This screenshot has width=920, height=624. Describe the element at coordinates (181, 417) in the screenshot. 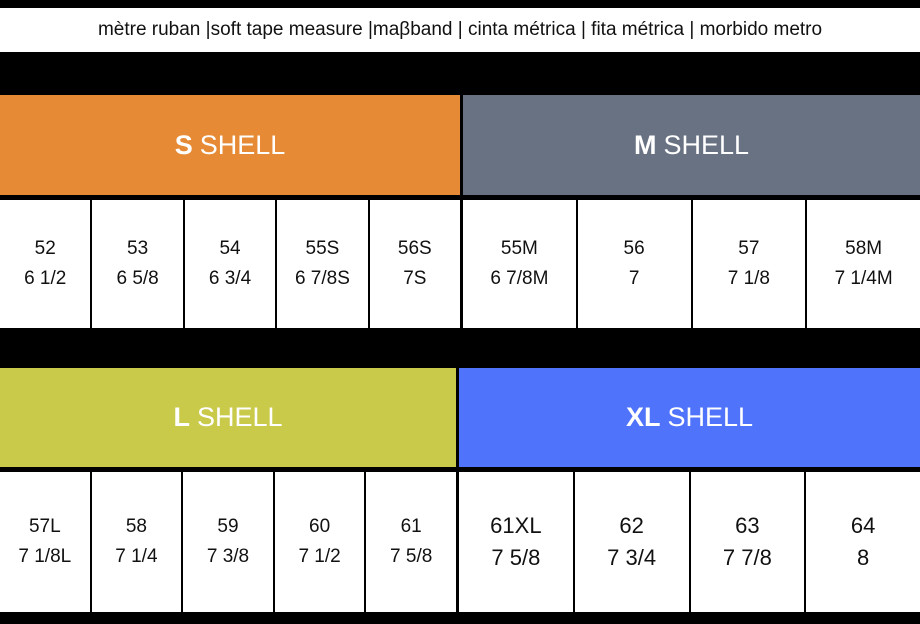

I see `shell-size: L` at that location.